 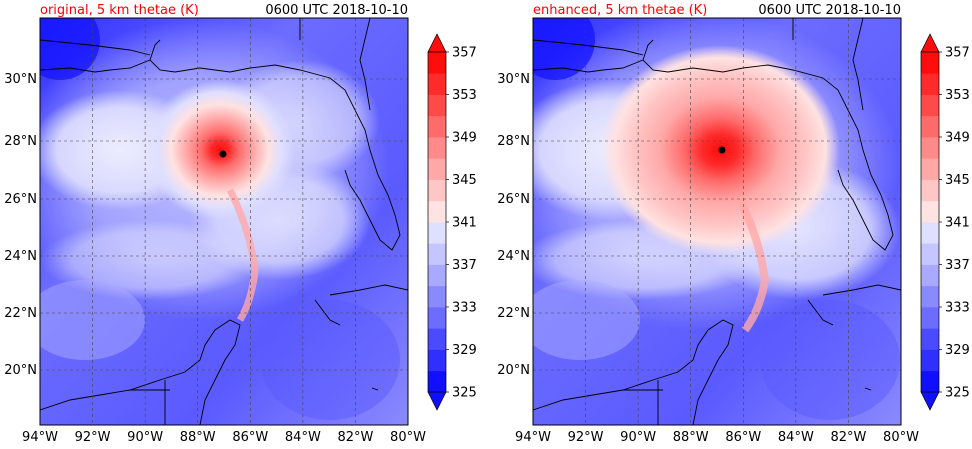 I want to click on x-tick-label: 80°W, so click(x=901, y=437).